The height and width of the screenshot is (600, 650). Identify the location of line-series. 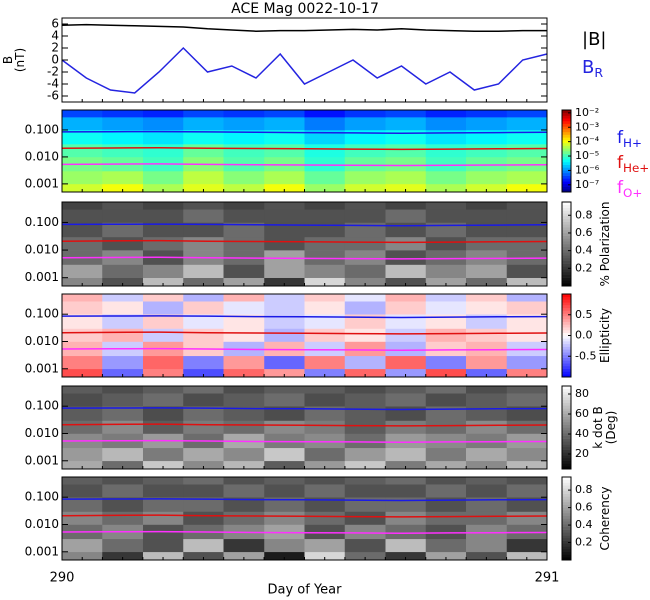
(304, 70).